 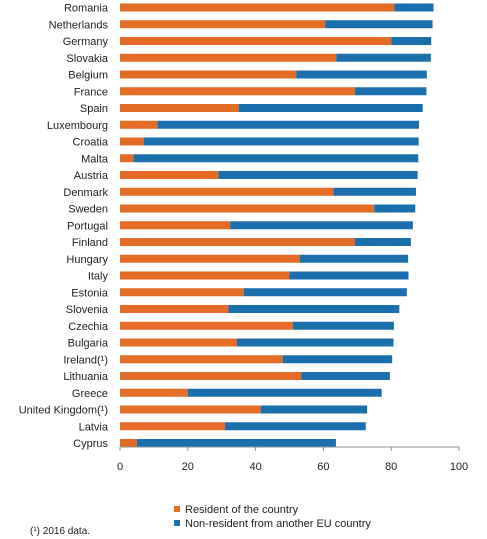 I want to click on category-label: Sweden, so click(x=88, y=210).